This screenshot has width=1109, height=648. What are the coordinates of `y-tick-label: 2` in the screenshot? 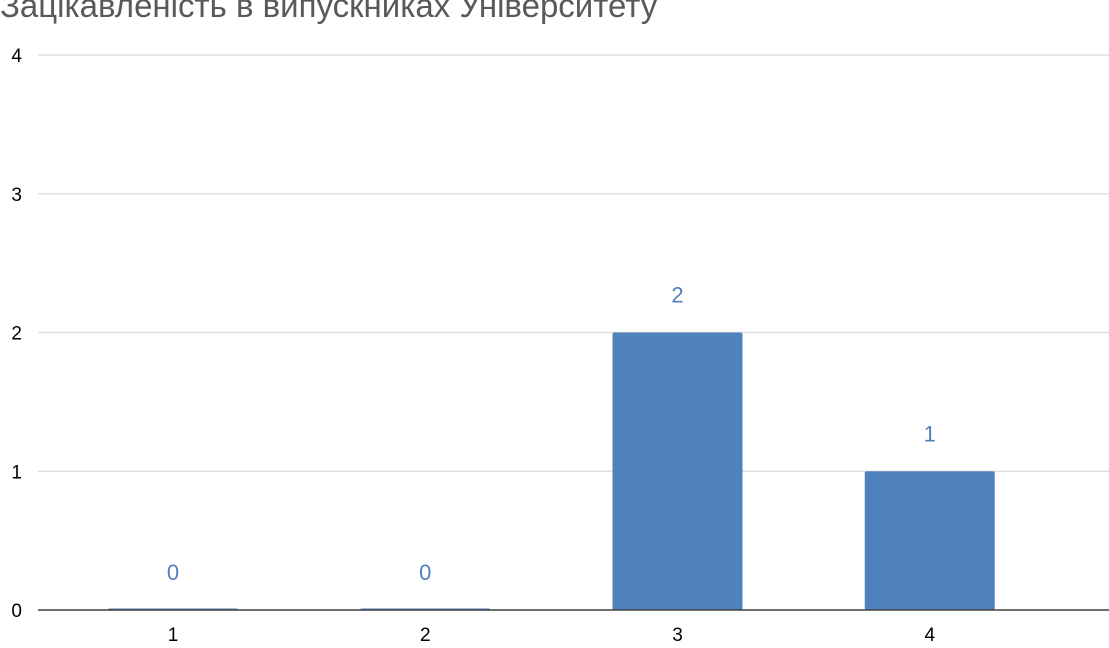 It's located at (16, 334).